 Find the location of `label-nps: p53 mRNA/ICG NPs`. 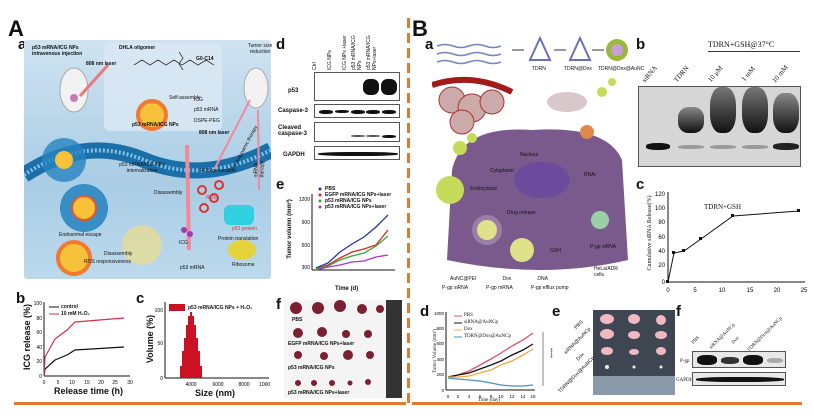

label-nps: p53 mRNA/ICG NPs is located at coordinates (155, 125).